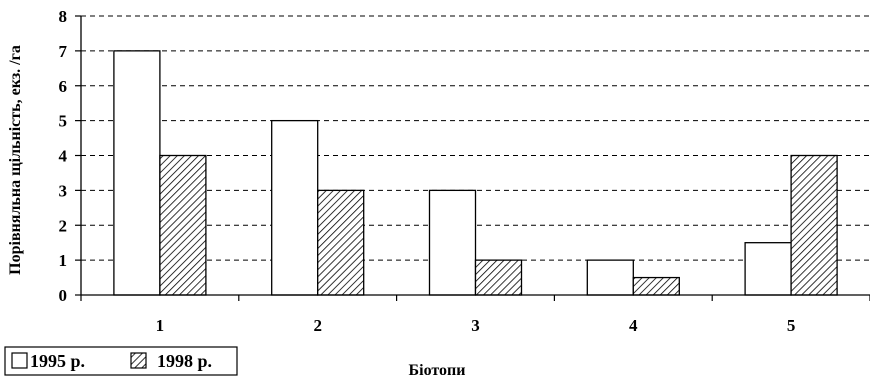  Describe the element at coordinates (341, 242) in the screenshot. I see `bar-1998р-cat-2` at that location.